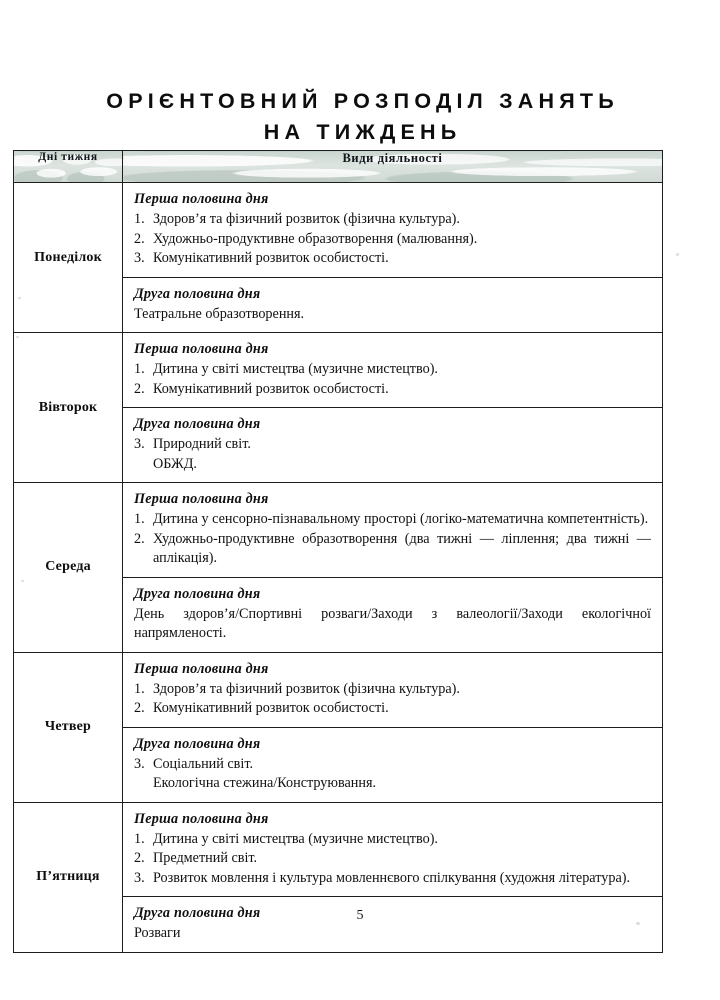  I want to click on activity-item: 3. Природний світ., so click(392, 445).